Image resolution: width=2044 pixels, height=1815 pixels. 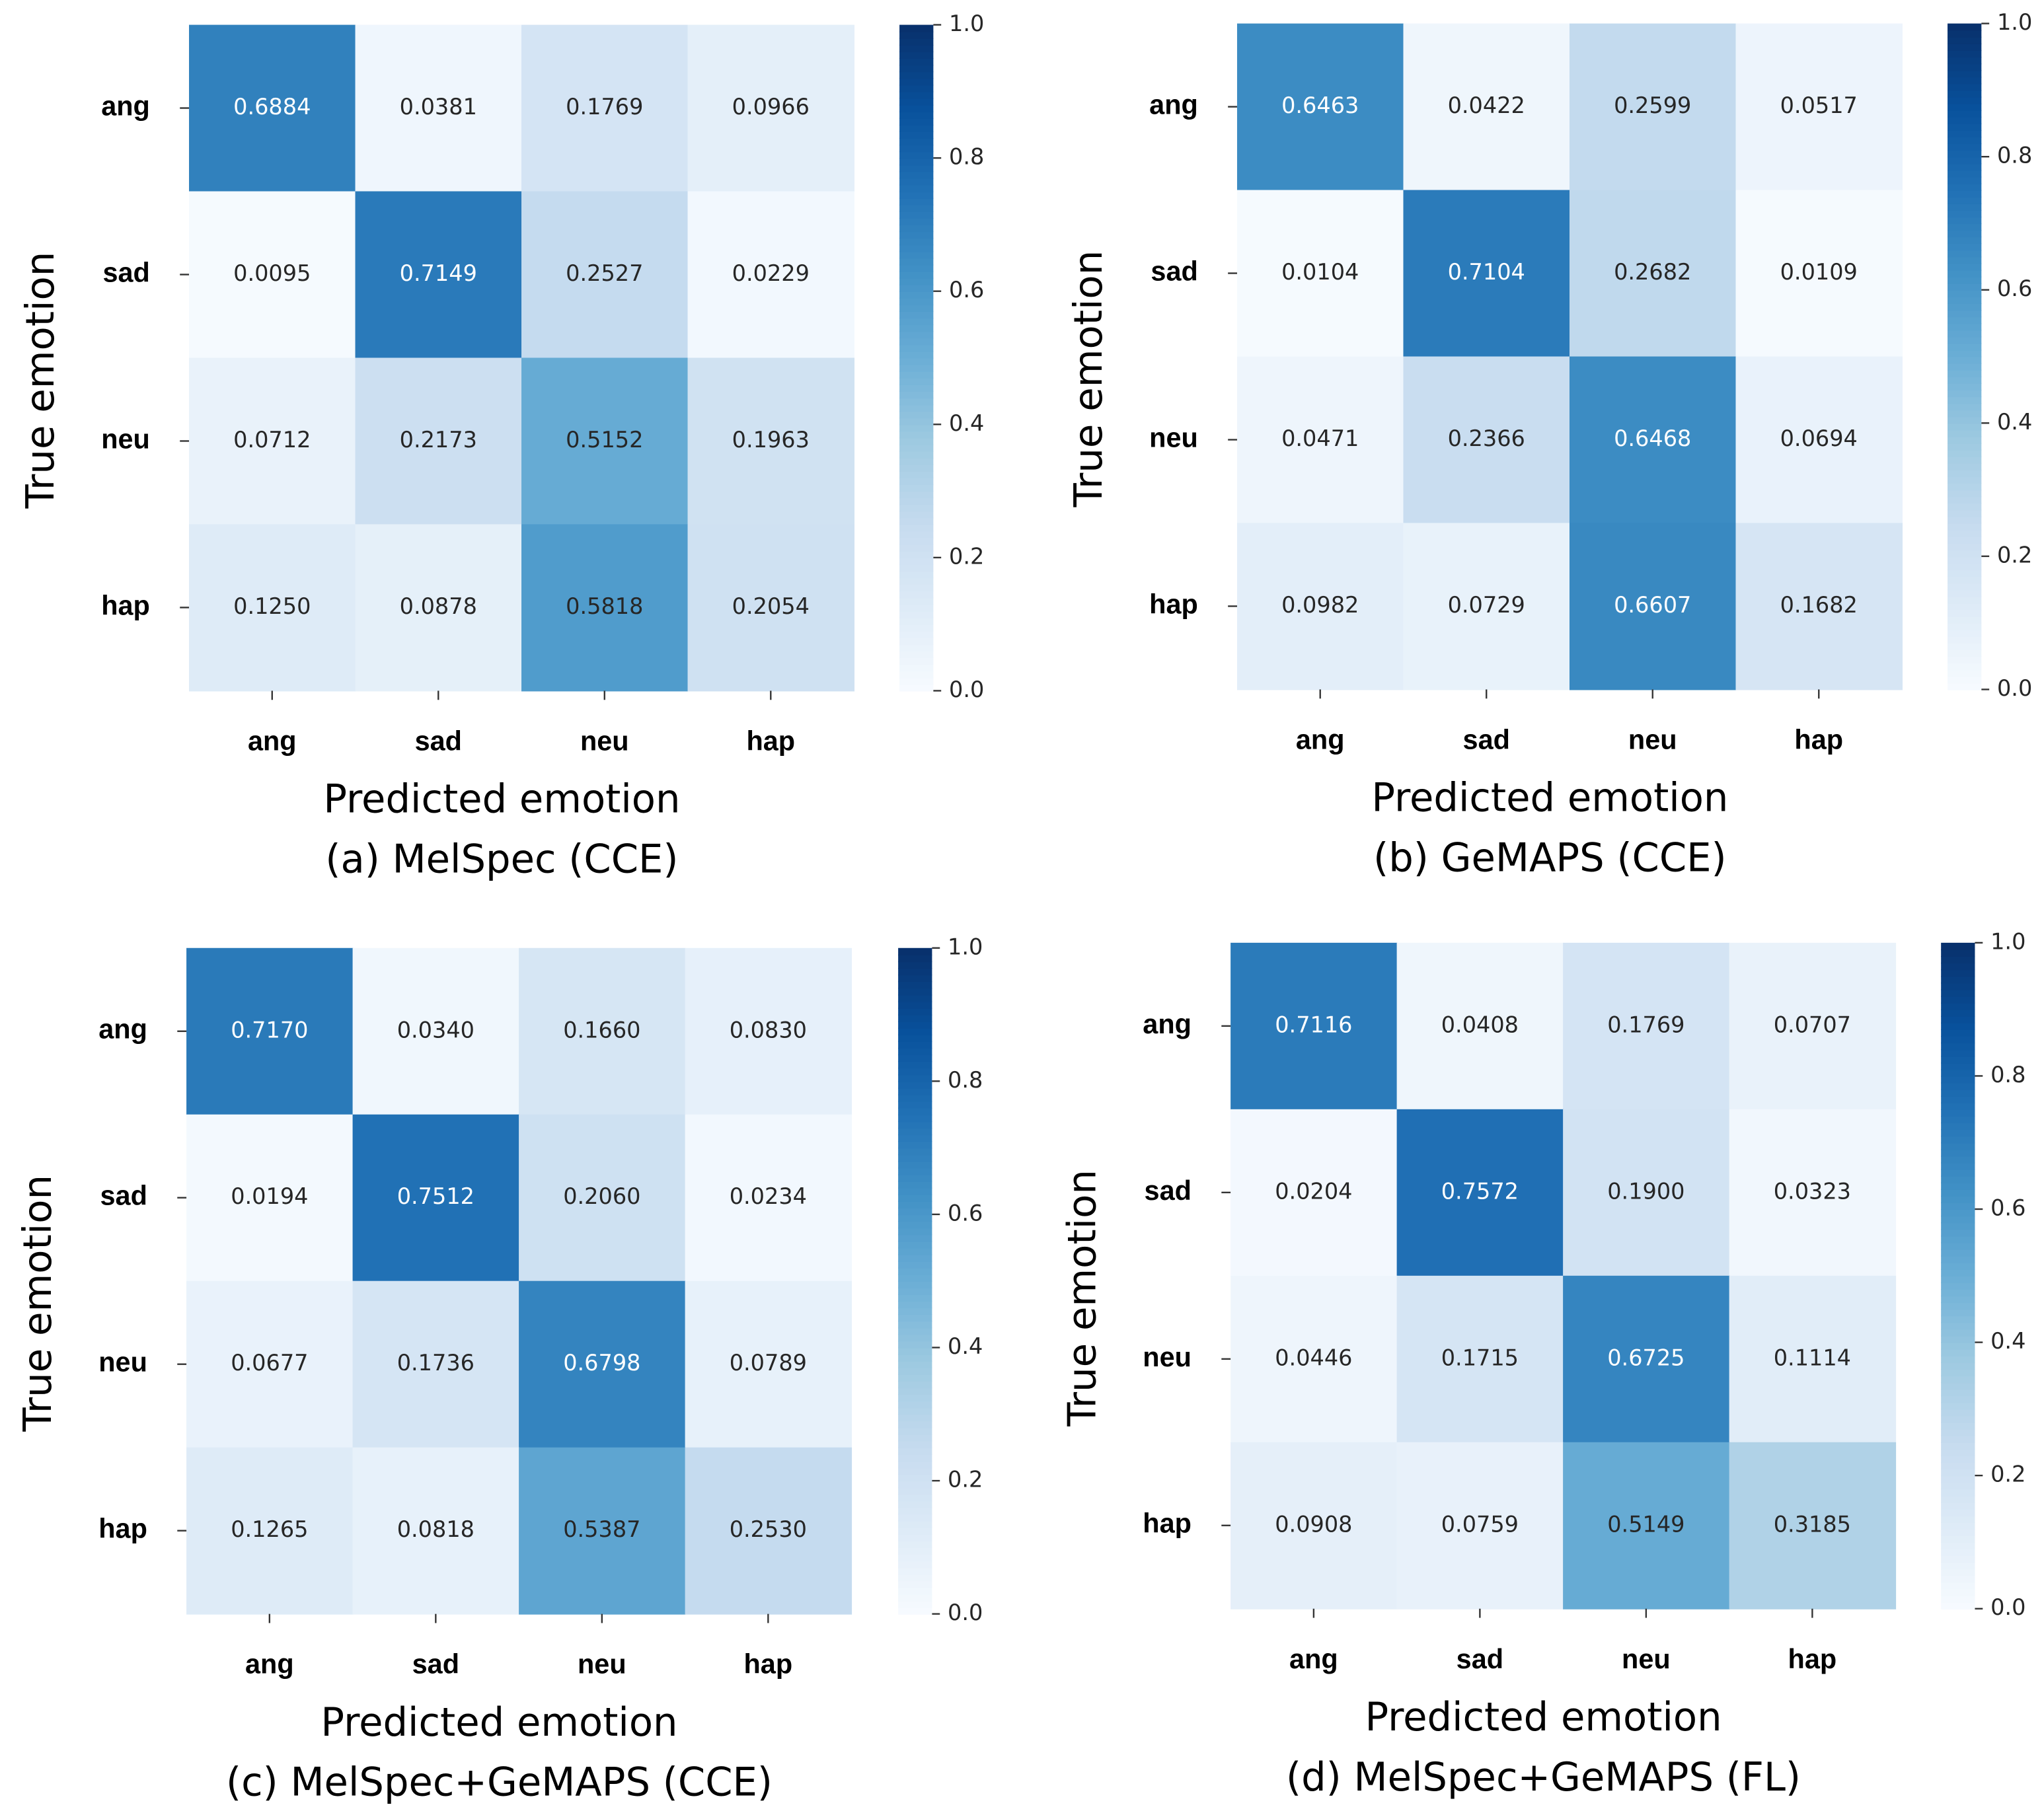 I want to click on y-tick-label: sad, so click(x=1174, y=271).